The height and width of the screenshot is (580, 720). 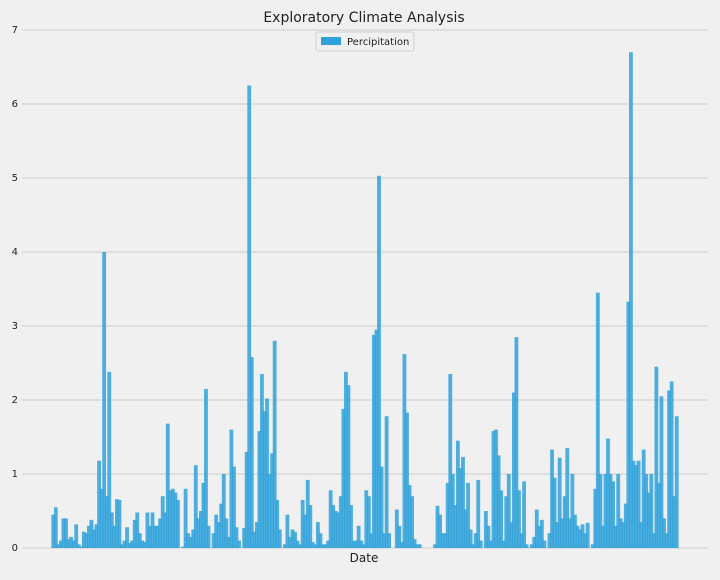 What do you see at coordinates (15, 474) in the screenshot?
I see `y-tick-label: 1` at bounding box center [15, 474].